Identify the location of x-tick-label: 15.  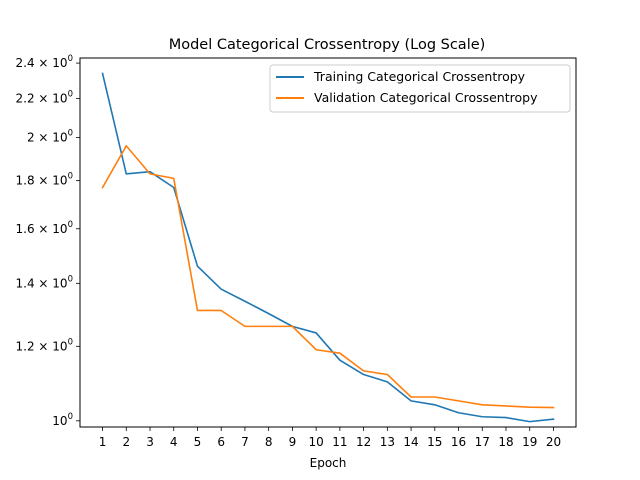
(434, 442).